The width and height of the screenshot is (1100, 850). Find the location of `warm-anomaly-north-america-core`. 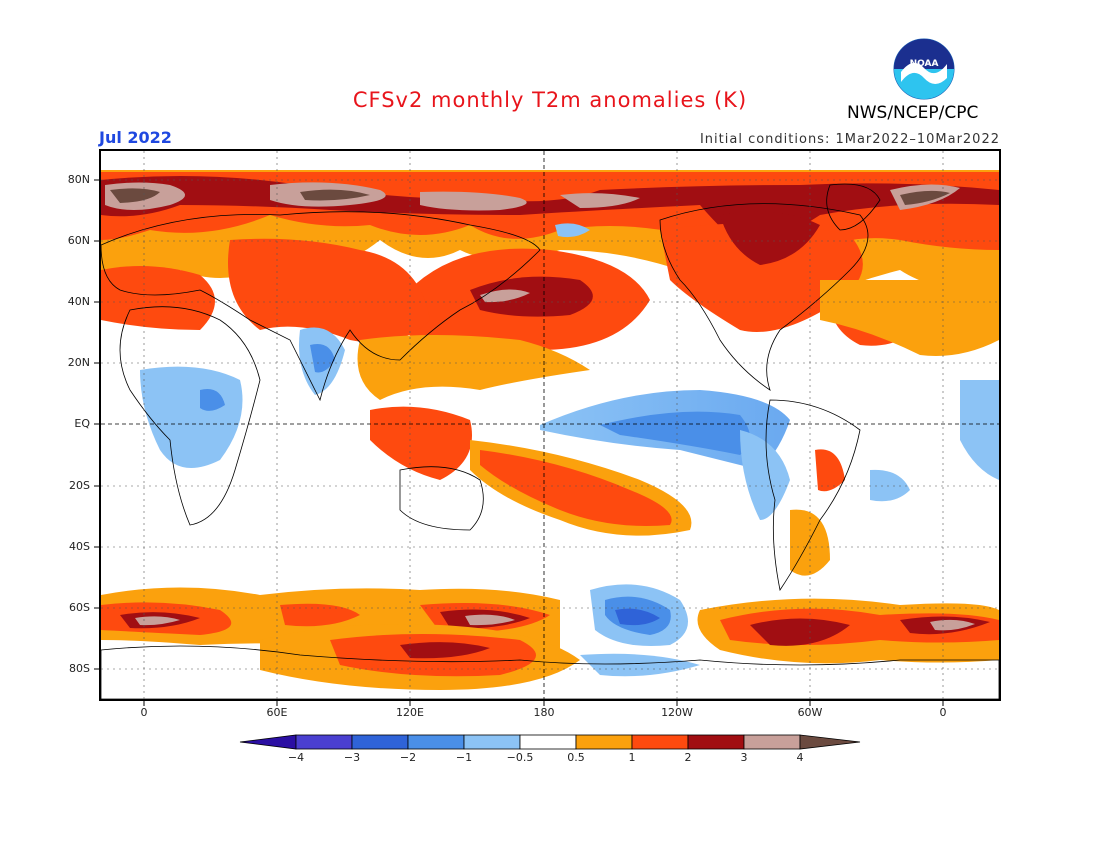

warm-anomaly-north-america-core is located at coordinates (770, 238).